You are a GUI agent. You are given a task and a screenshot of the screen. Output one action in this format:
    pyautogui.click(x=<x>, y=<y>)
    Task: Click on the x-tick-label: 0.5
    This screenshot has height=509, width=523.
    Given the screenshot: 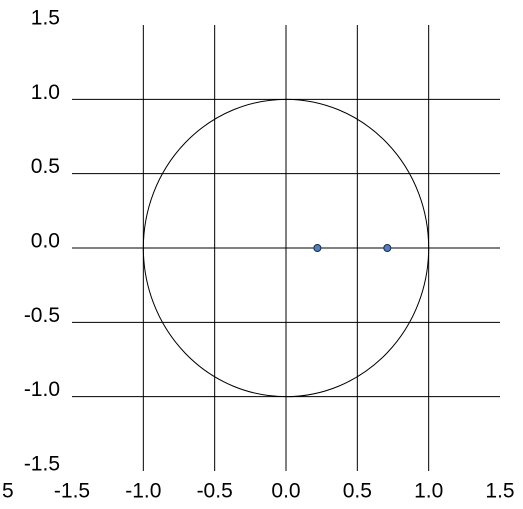 What is the action you would take?
    pyautogui.click(x=357, y=491)
    